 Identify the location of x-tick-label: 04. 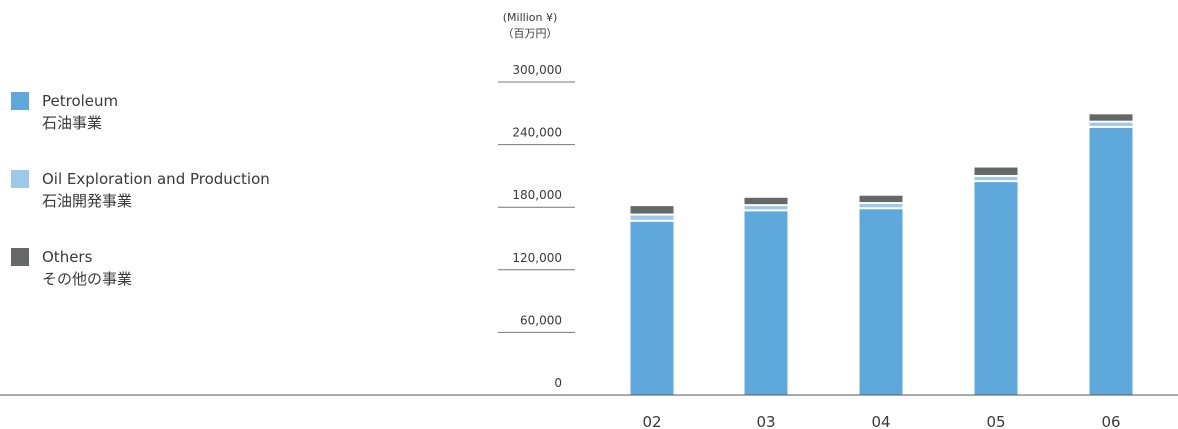
(880, 421).